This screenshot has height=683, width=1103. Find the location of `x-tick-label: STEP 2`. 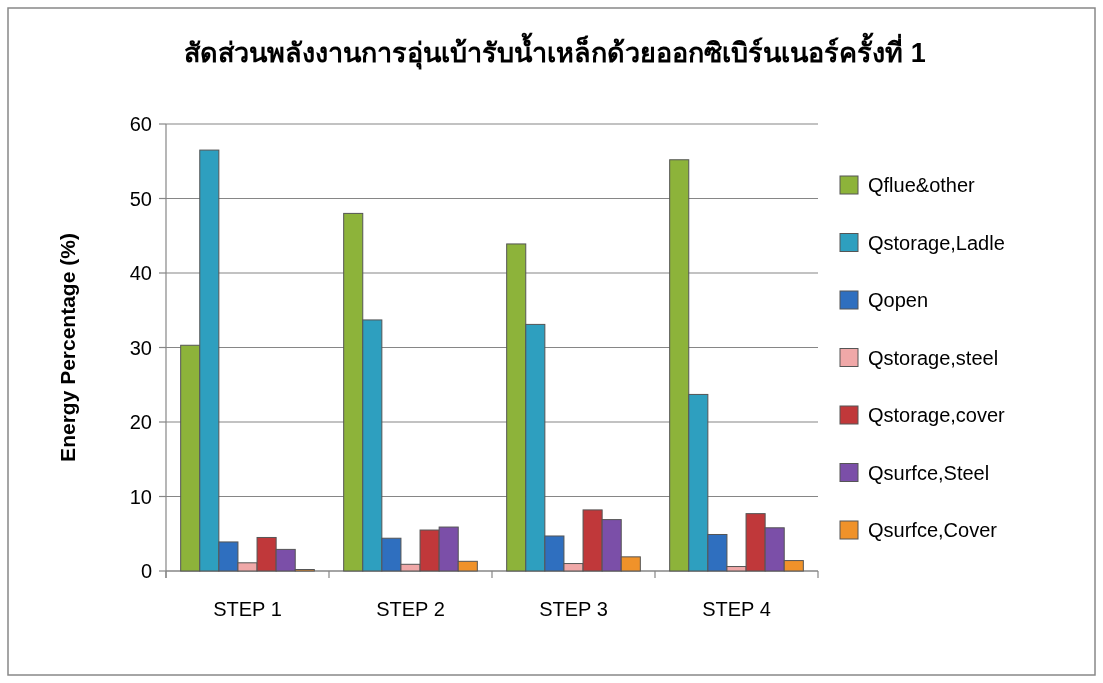

x-tick-label: STEP 2 is located at coordinates (410, 609).